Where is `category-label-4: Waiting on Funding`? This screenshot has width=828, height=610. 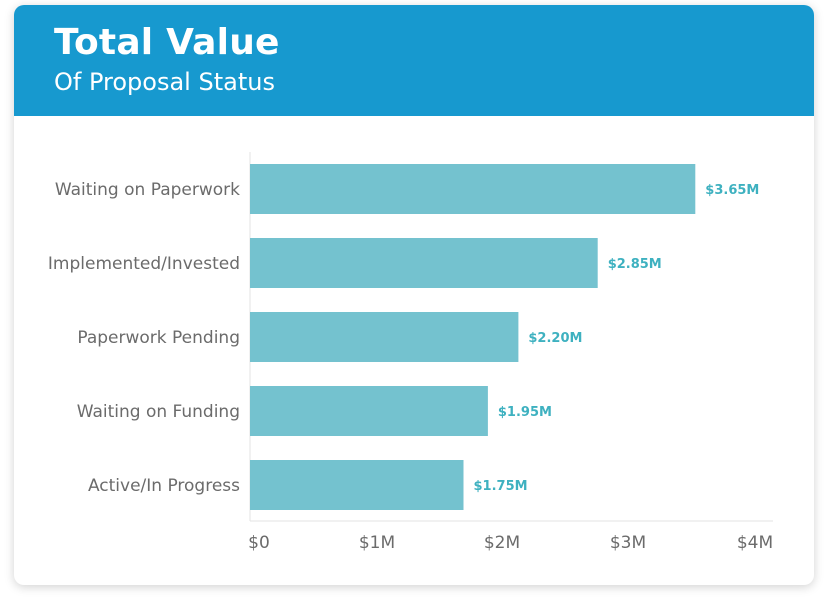
category-label-4: Waiting on Funding is located at coordinates (158, 412).